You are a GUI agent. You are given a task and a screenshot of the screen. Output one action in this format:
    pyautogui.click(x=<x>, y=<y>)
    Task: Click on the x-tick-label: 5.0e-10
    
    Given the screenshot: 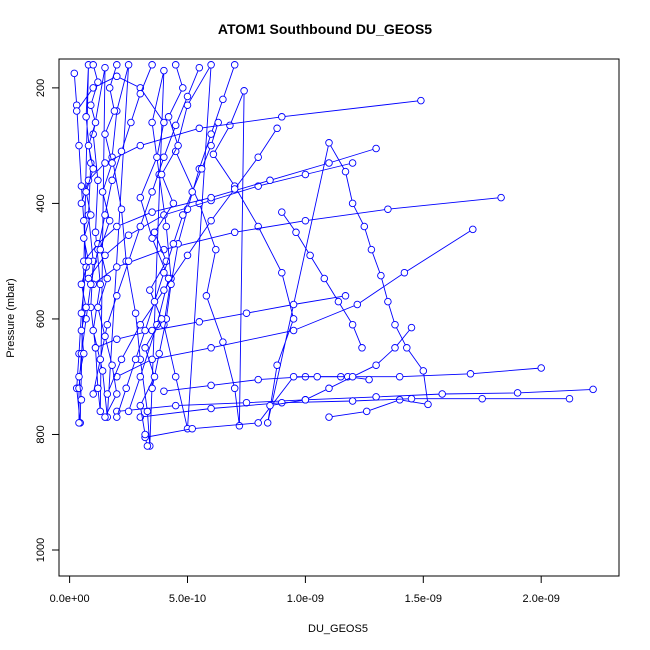 What is the action you would take?
    pyautogui.click(x=187, y=599)
    